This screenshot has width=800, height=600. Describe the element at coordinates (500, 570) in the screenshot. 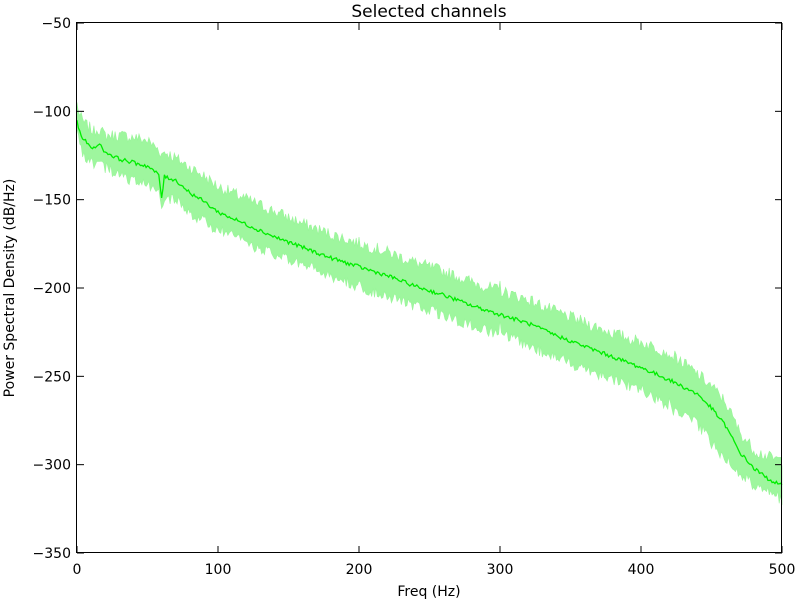

I see `x-tick-label: 300` at that location.